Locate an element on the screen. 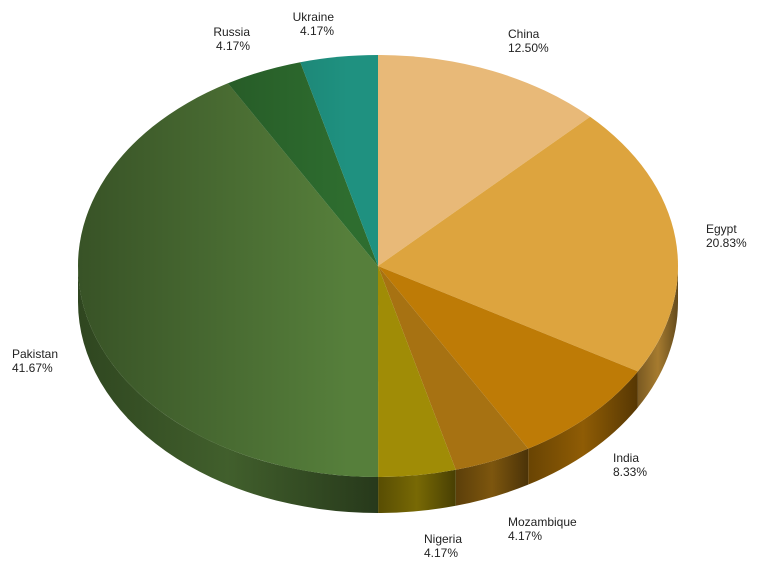 The height and width of the screenshot is (573, 758). label-name-india: India is located at coordinates (626, 458).